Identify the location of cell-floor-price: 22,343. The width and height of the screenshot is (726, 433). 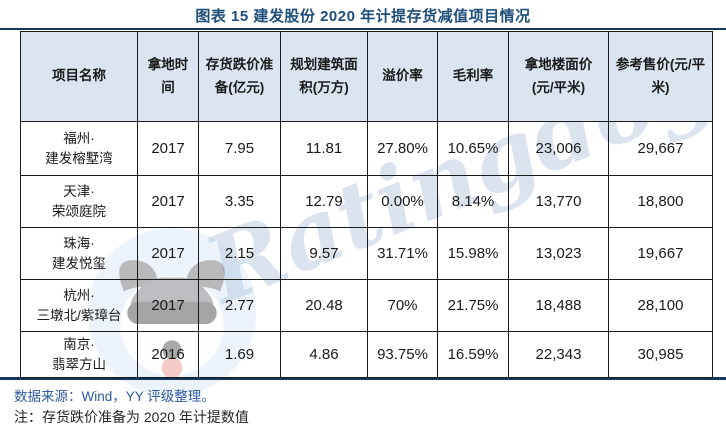
(558, 354).